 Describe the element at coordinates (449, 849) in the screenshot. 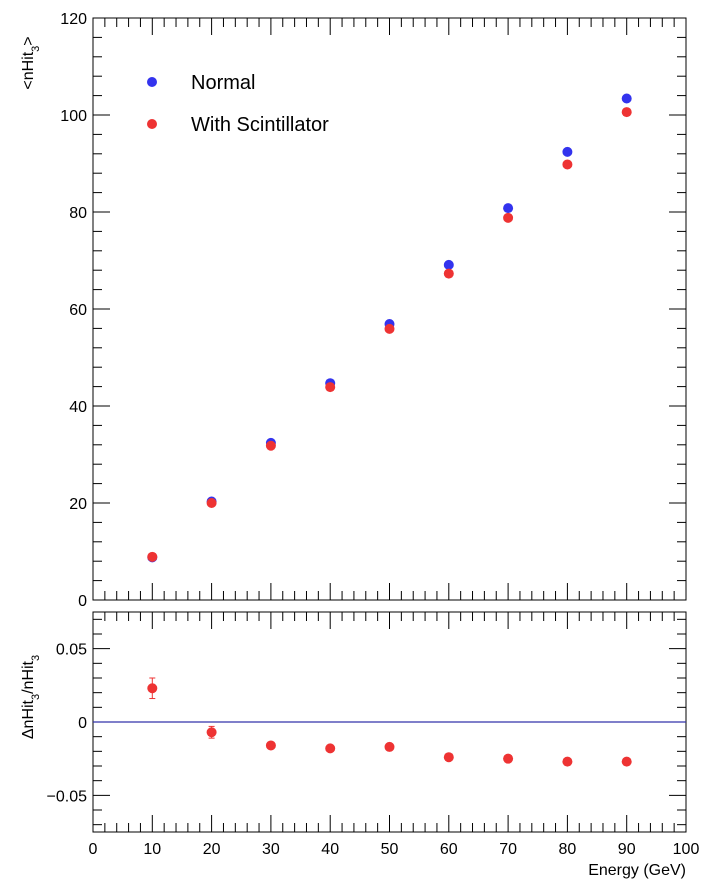

I see `x-tick-label: 60` at that location.